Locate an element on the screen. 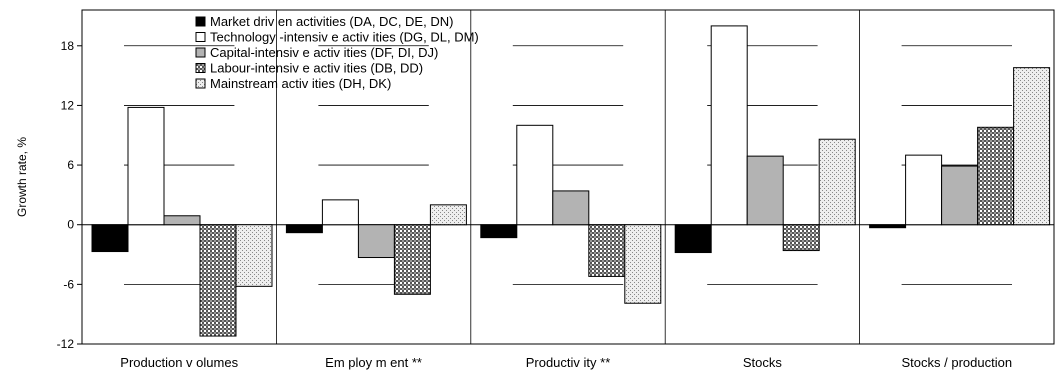 Image resolution: width=1055 pixels, height=376 pixels. category-label: Productiv ity ** is located at coordinates (568, 362).